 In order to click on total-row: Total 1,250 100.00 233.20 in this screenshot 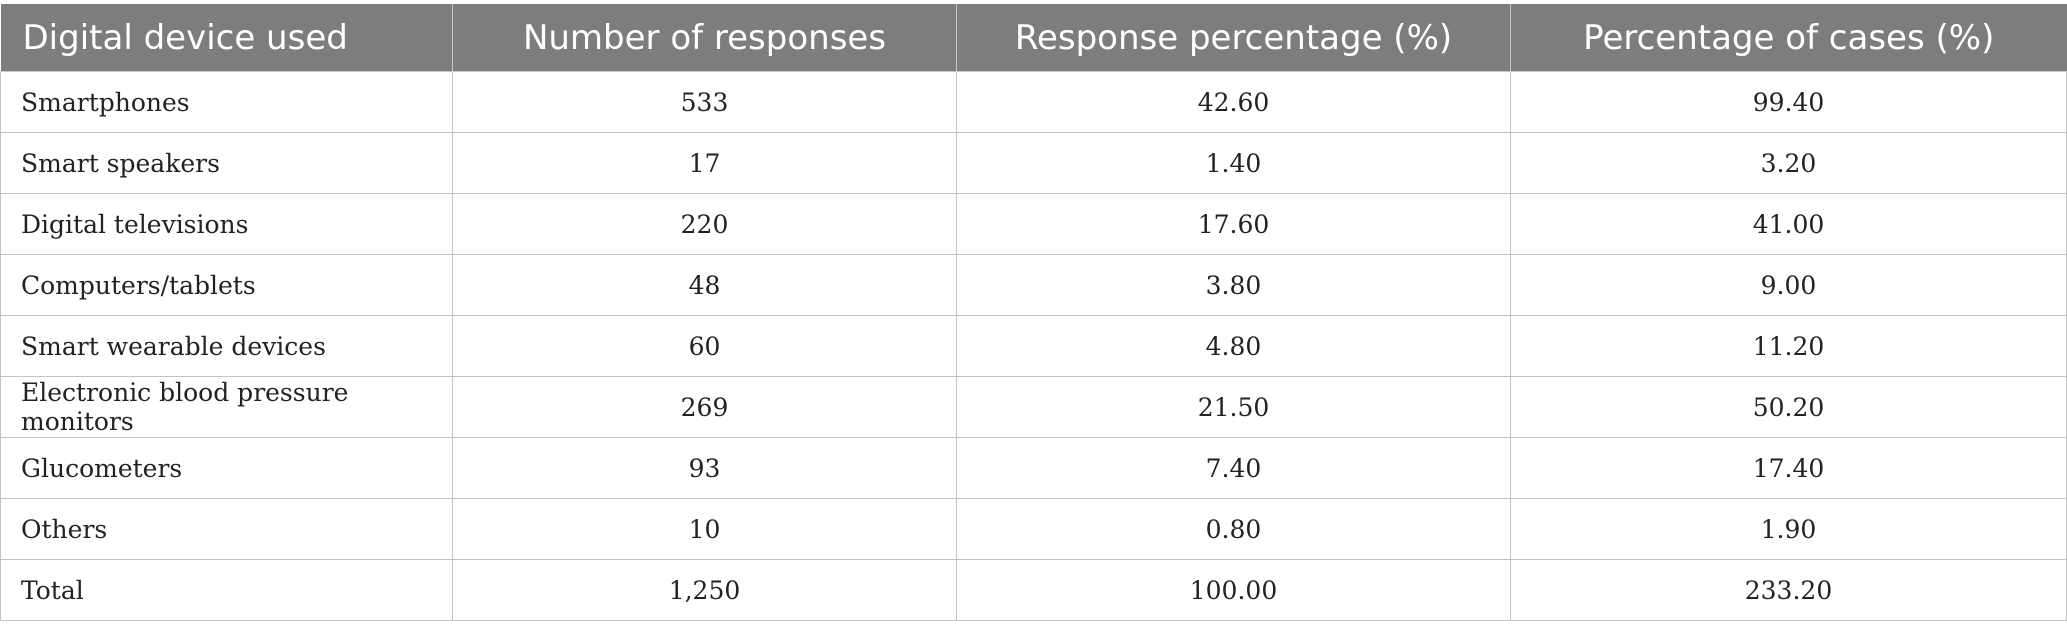, I will do `click(1033, 590)`.